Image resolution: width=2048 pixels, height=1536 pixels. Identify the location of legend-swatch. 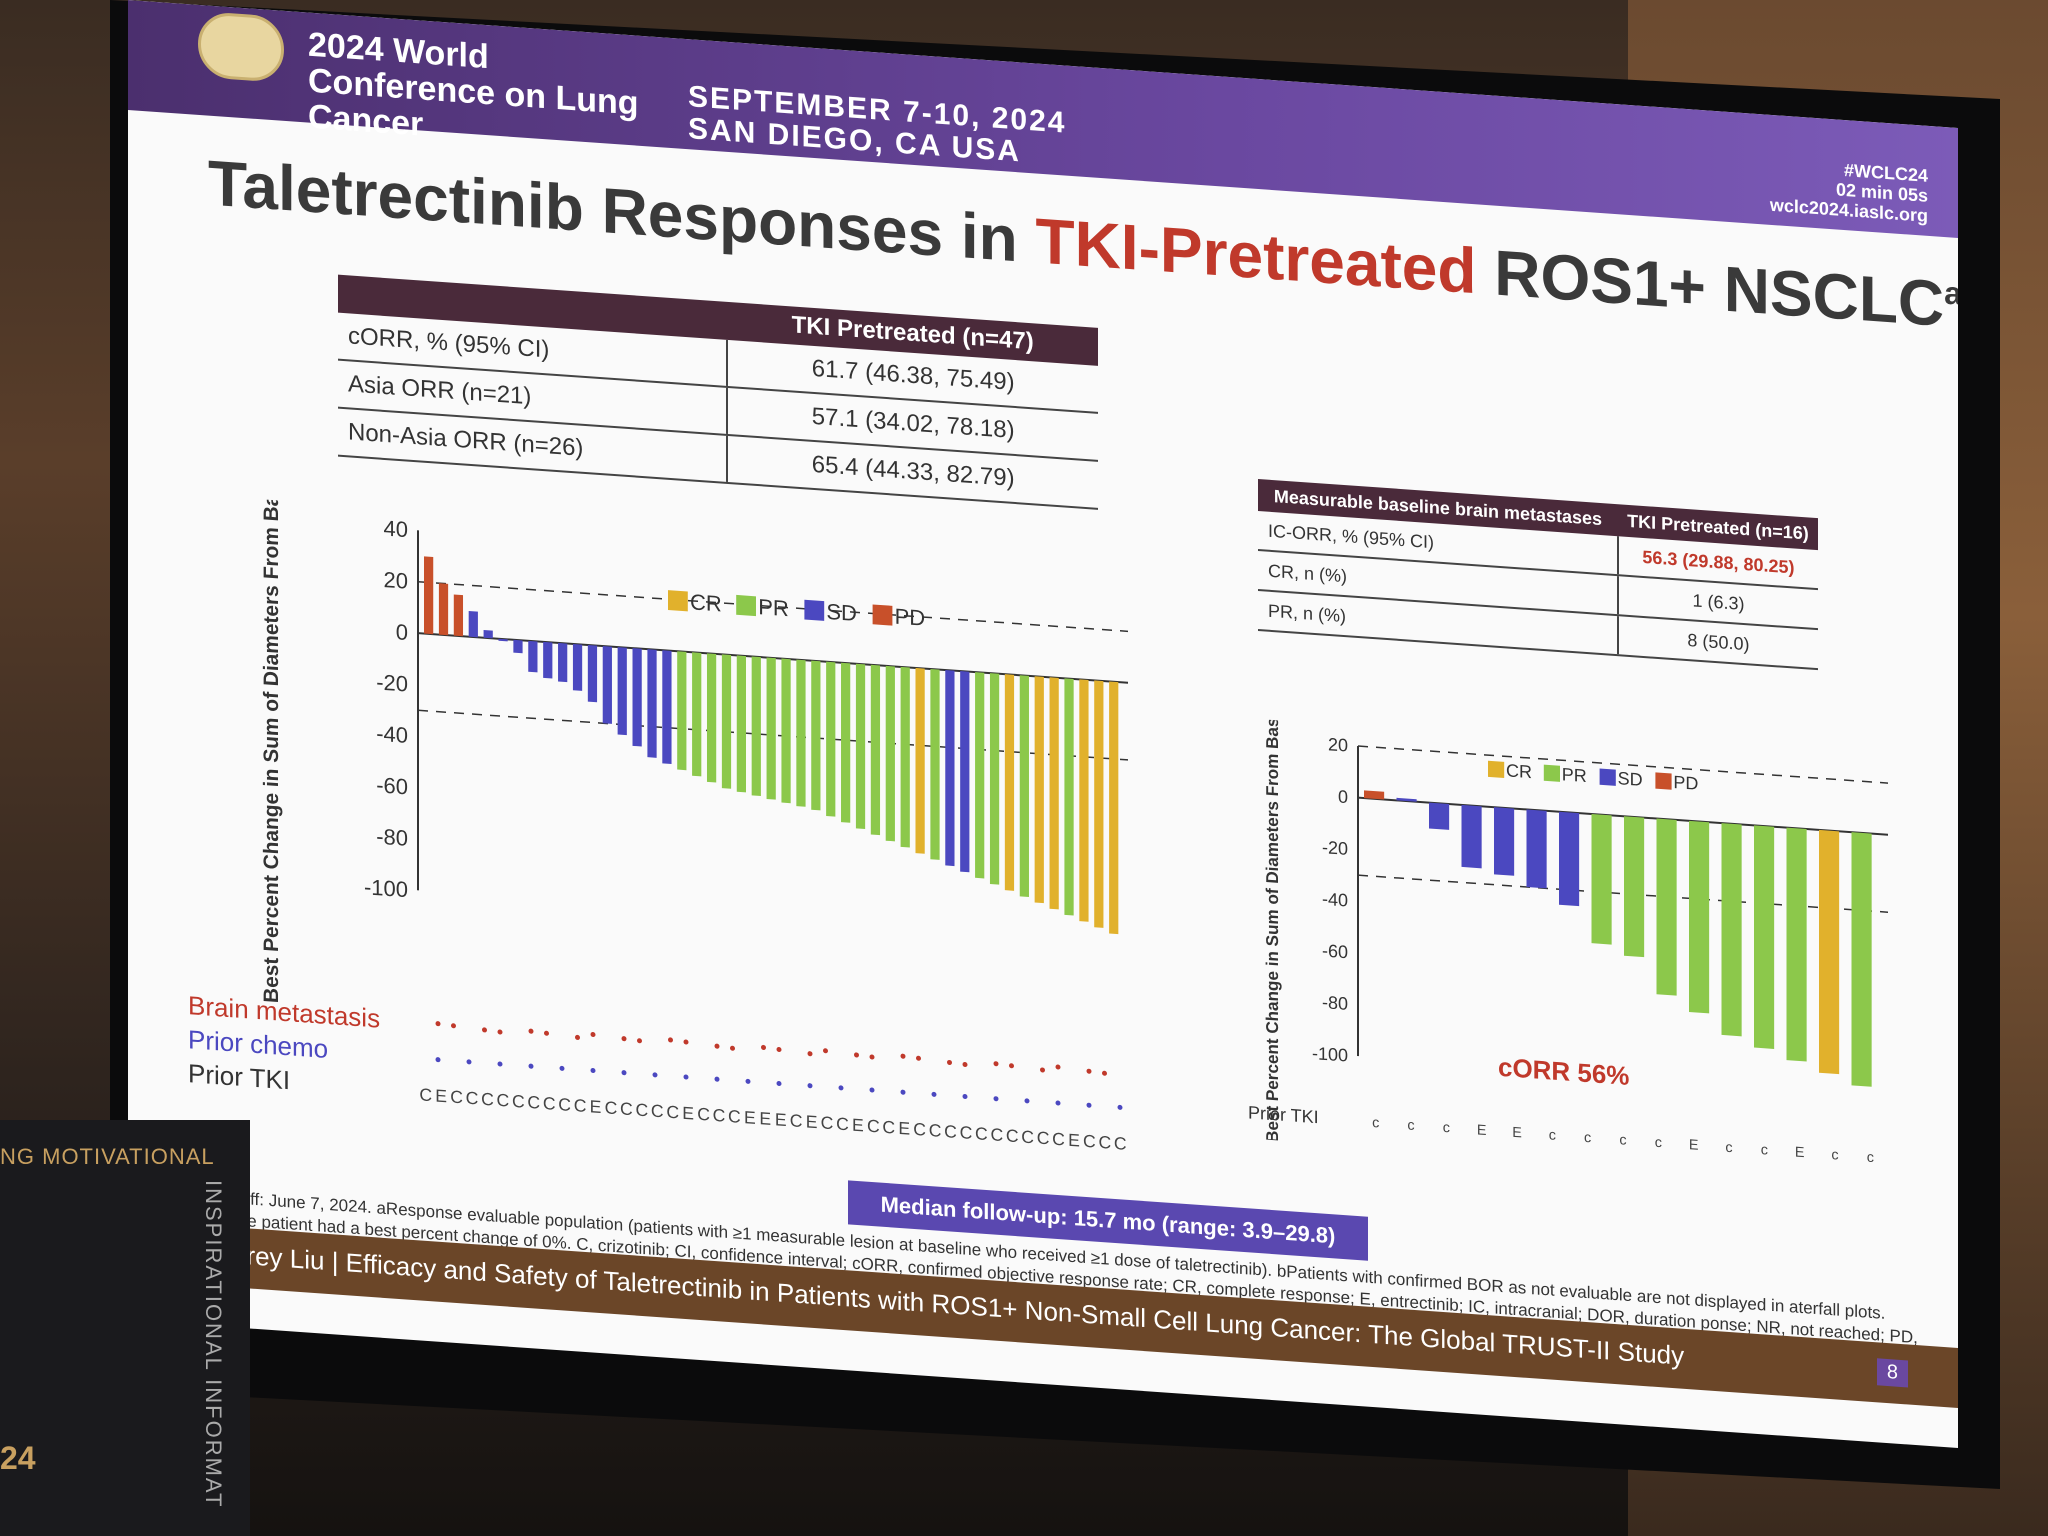
(882, 615).